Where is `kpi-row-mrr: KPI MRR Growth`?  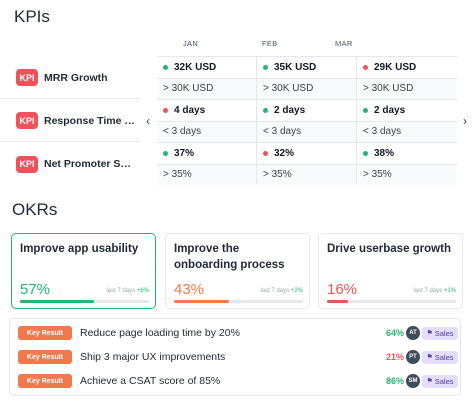 kpi-row-mrr: KPI MRR Growth is located at coordinates (70, 78).